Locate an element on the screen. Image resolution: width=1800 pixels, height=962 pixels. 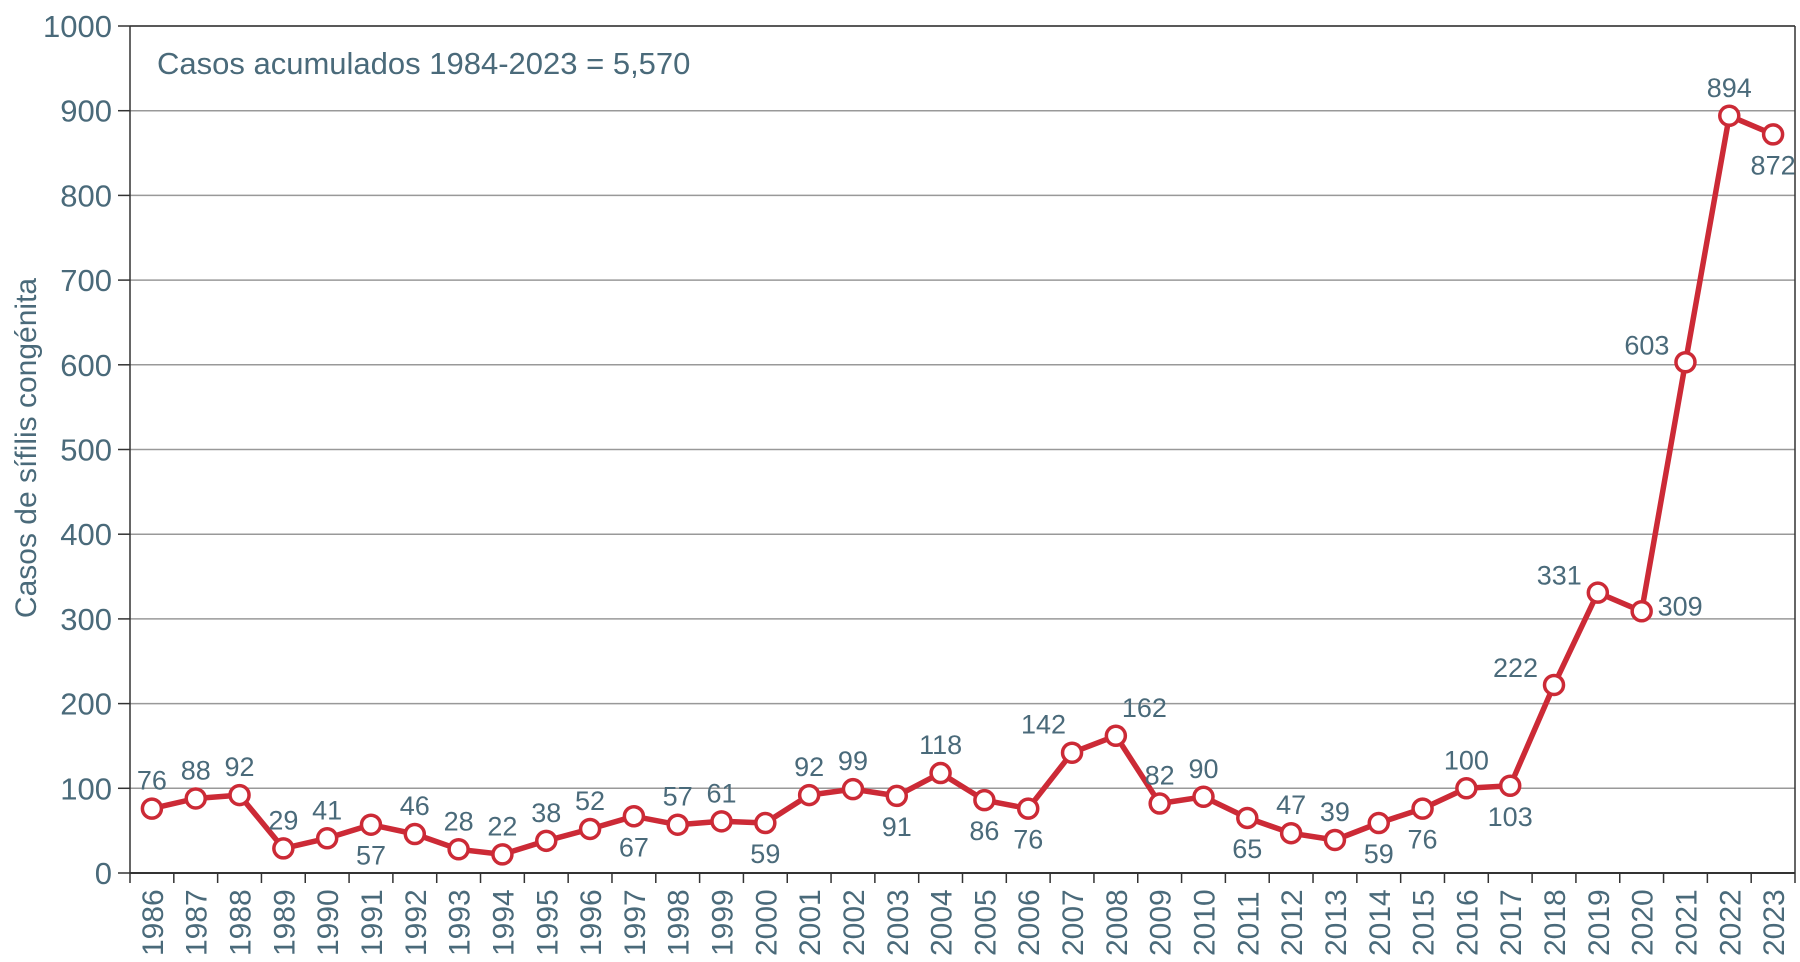
data-label-2006: 76 is located at coordinates (1028, 840).